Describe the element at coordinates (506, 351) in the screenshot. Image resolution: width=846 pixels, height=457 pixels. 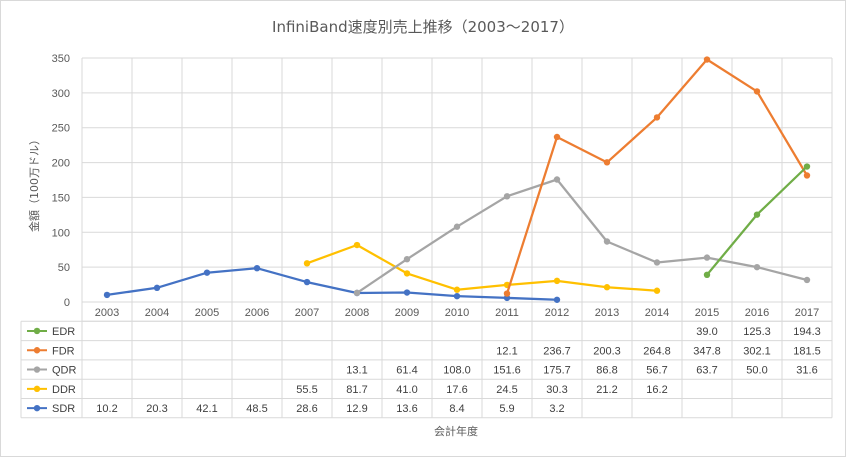
I see `data-table-cell: 12.1` at that location.